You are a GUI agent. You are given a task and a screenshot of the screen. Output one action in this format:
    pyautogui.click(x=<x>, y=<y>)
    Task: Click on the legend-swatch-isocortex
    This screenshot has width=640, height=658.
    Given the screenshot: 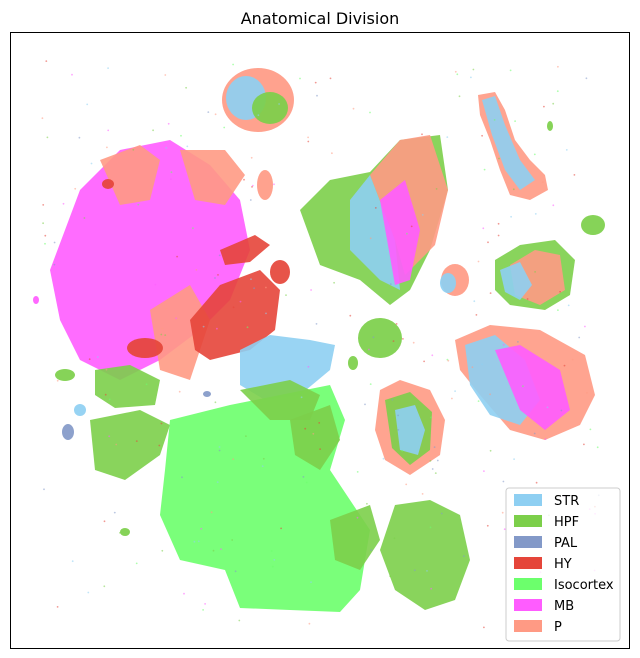 What is the action you would take?
    pyautogui.click(x=528, y=584)
    